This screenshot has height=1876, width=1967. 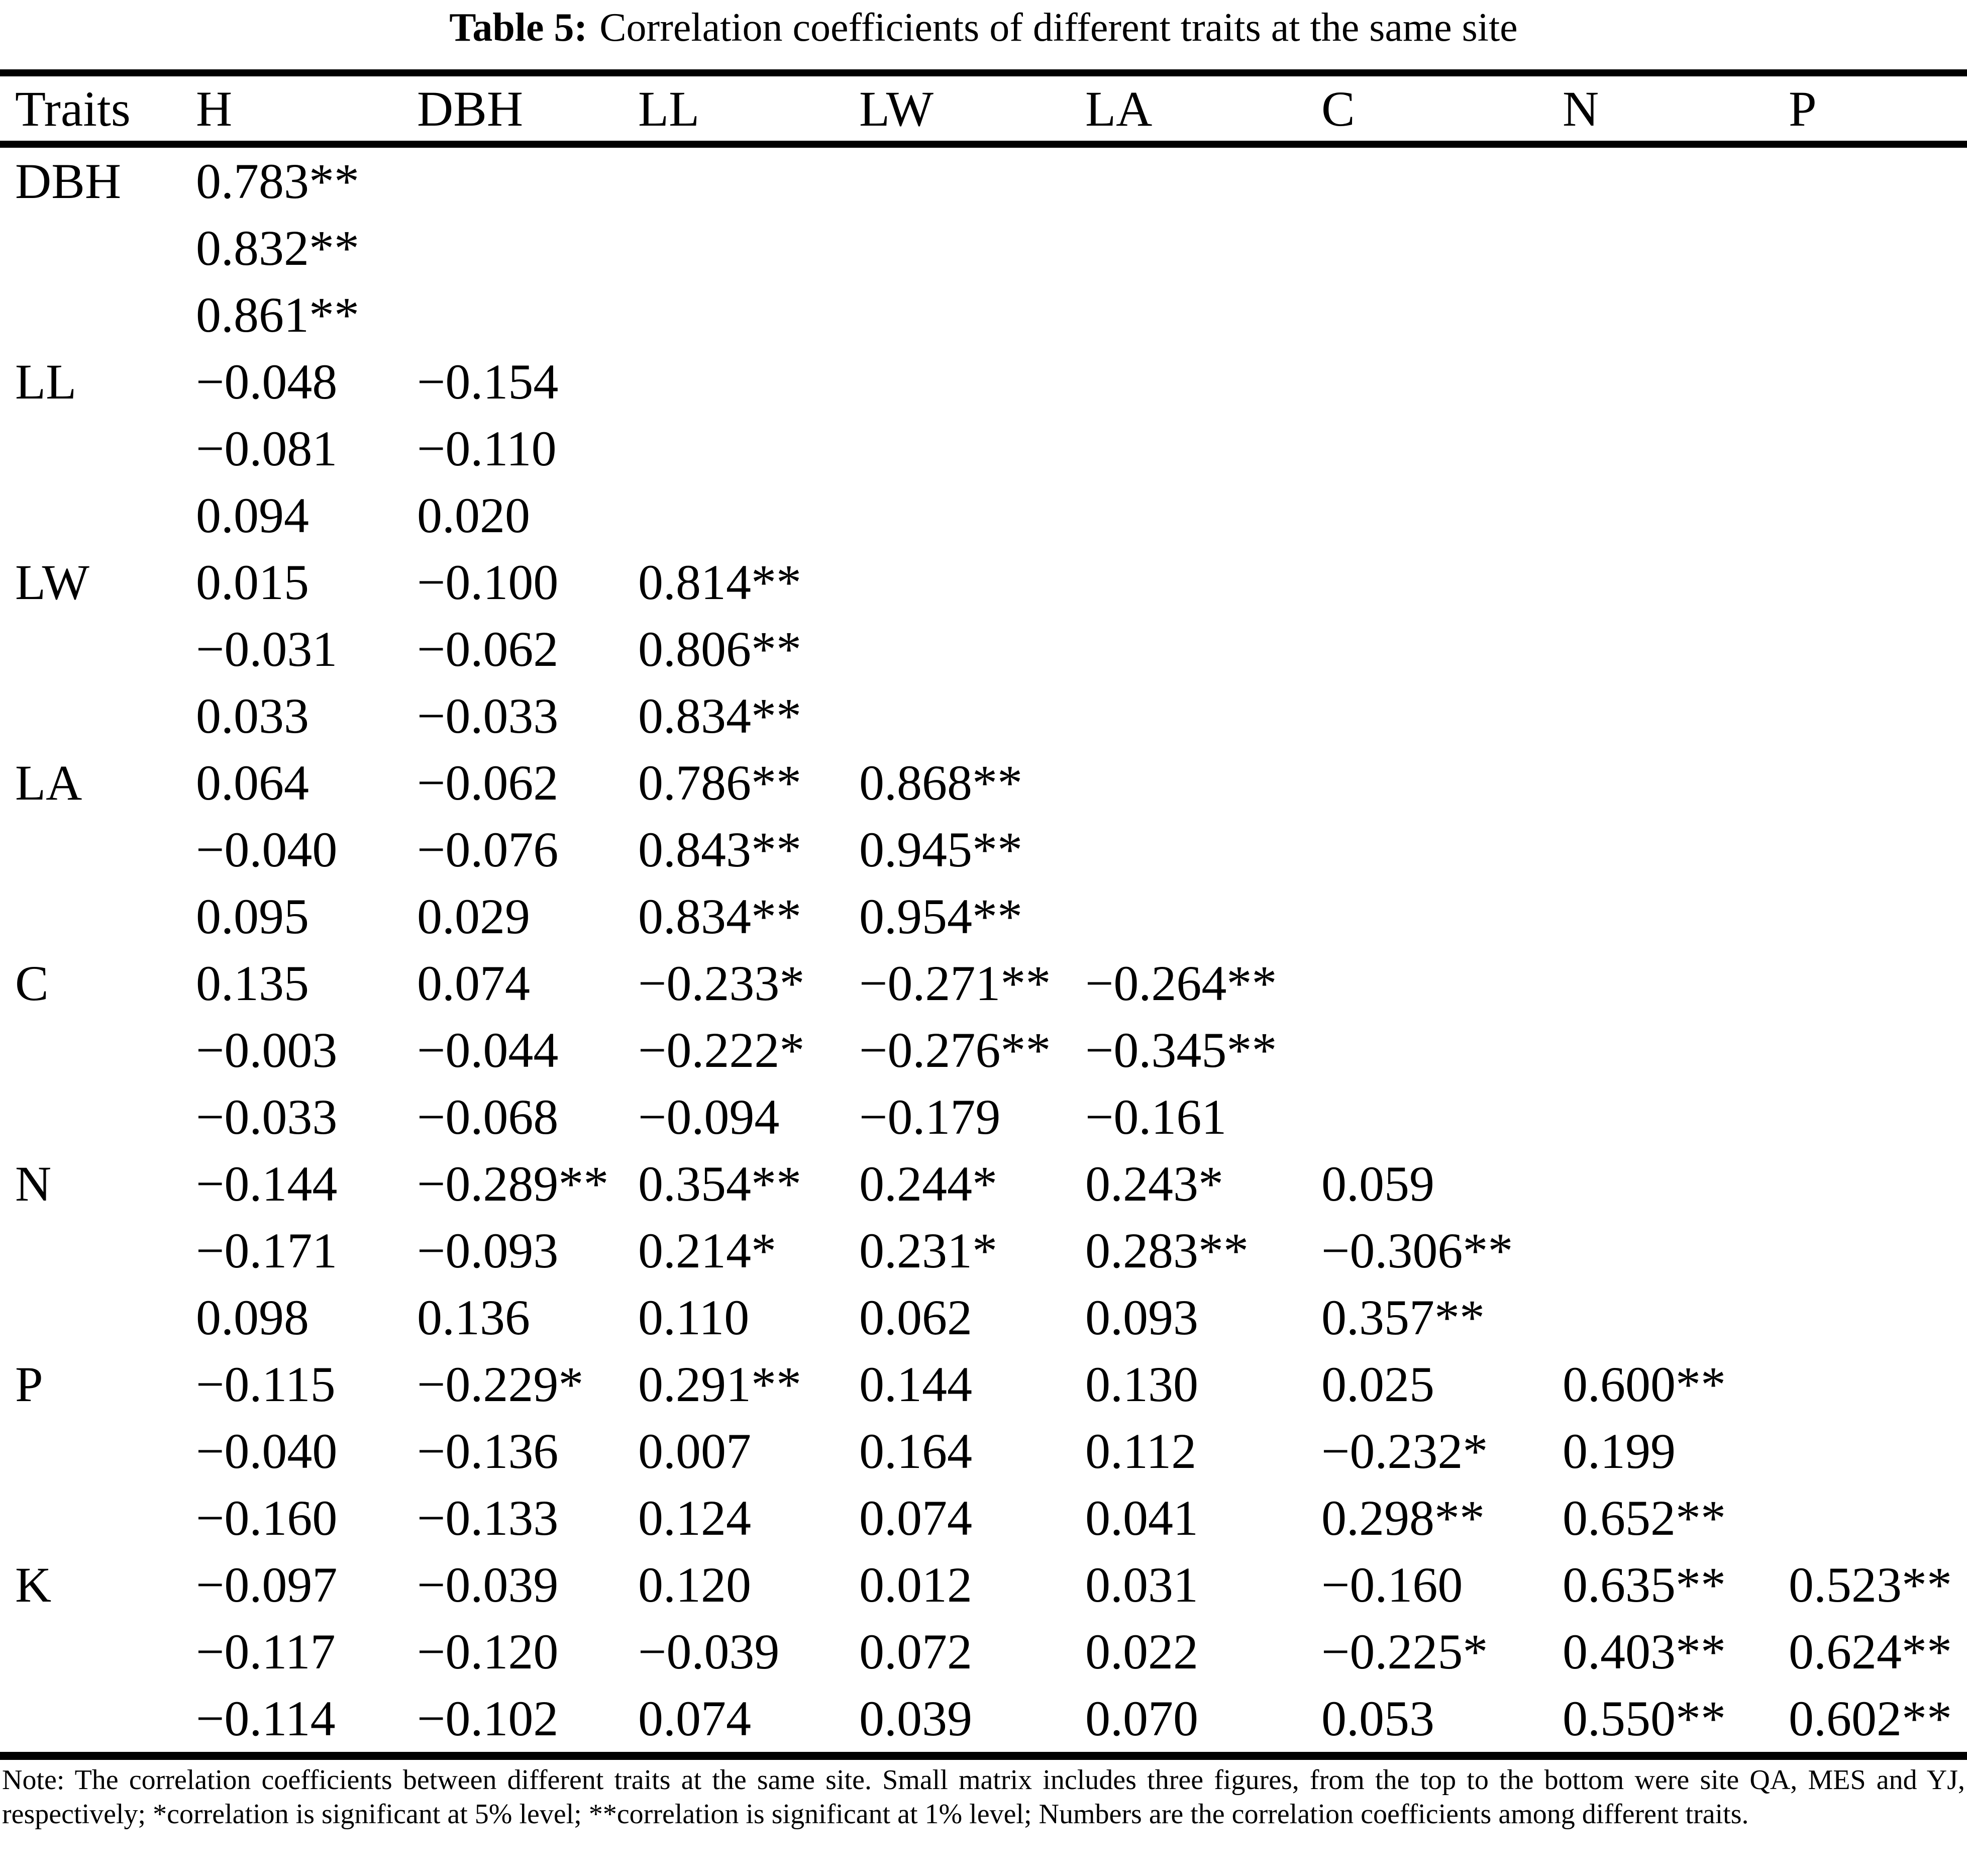 What do you see at coordinates (519, 28) in the screenshot?
I see `table-title-label: Table 5:` at bounding box center [519, 28].